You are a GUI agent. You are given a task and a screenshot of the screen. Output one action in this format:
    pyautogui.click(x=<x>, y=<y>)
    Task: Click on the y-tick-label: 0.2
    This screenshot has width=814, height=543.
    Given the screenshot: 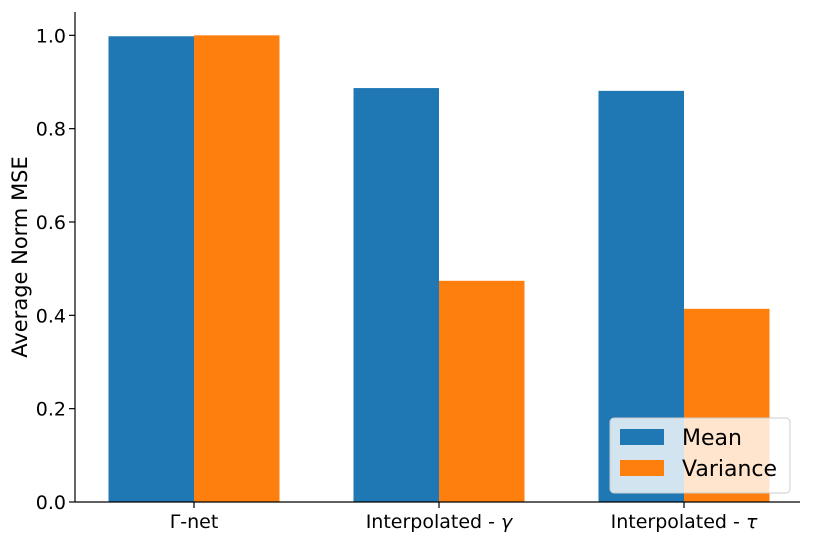 What is the action you would take?
    pyautogui.click(x=51, y=410)
    